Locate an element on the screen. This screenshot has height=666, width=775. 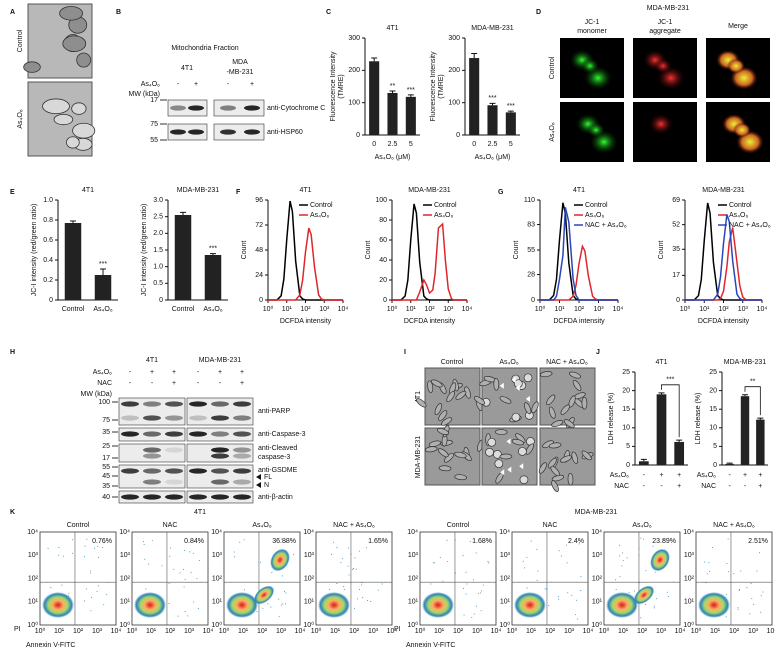
y-tick-label: 80 is located at coordinates (383, 220).